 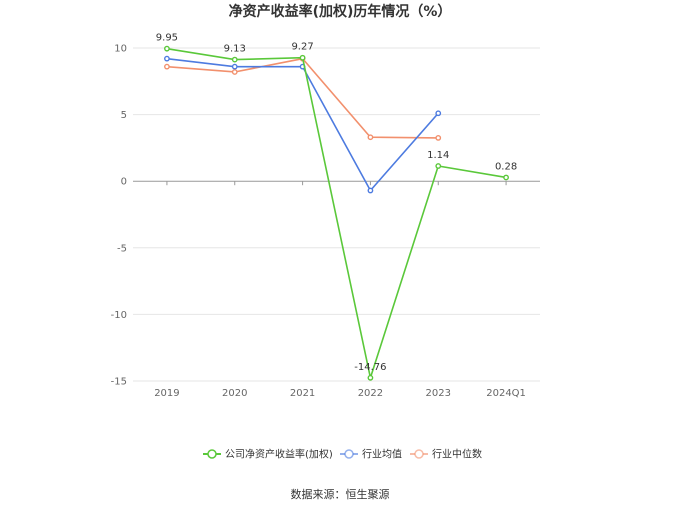 What do you see at coordinates (382, 454) in the screenshot?
I see `legend-label: 行业均值` at bounding box center [382, 454].